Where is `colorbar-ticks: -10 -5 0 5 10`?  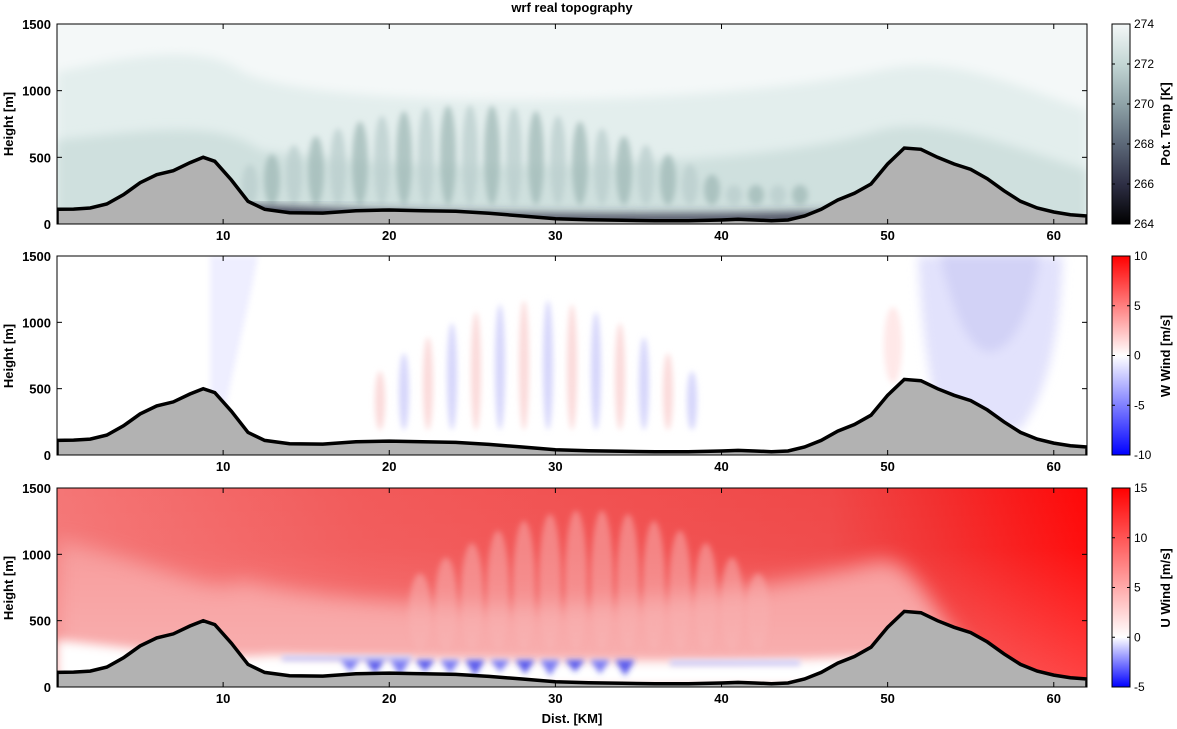
colorbar-ticks: -10 -5 0 5 10 is located at coordinates (1132, 355).